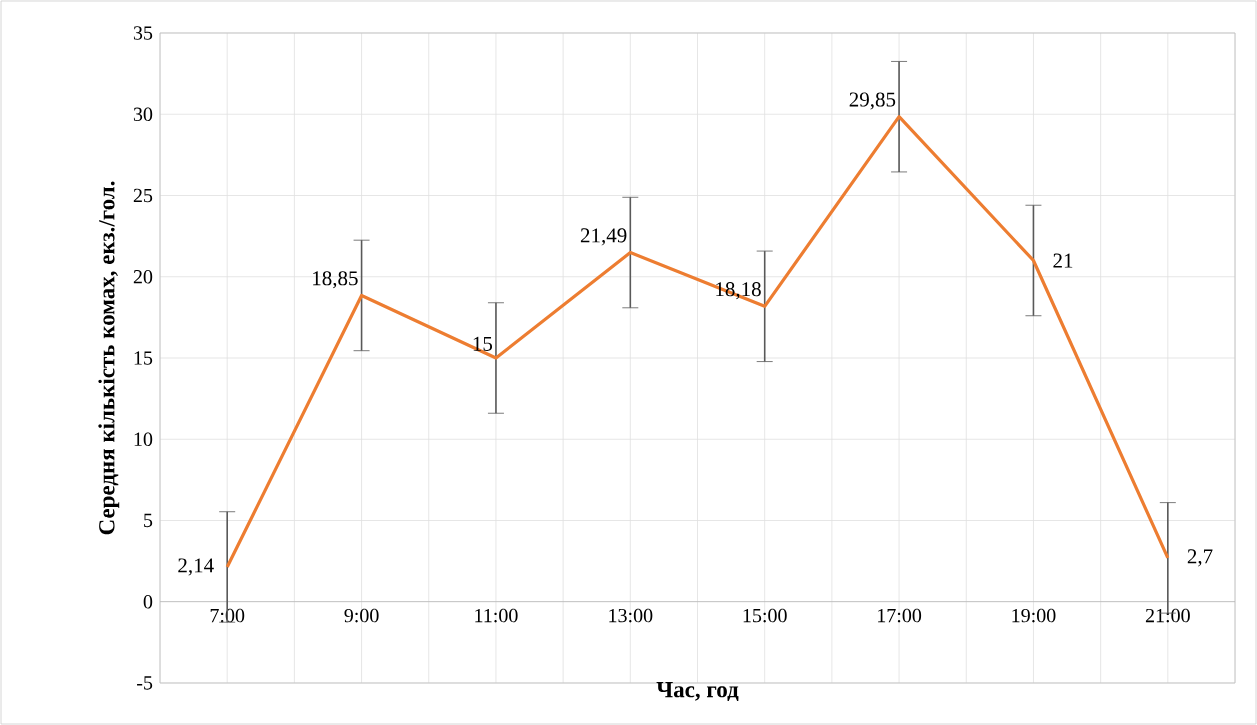  What do you see at coordinates (631, 615) in the screenshot?
I see `x-tick-label: 13:00` at bounding box center [631, 615].